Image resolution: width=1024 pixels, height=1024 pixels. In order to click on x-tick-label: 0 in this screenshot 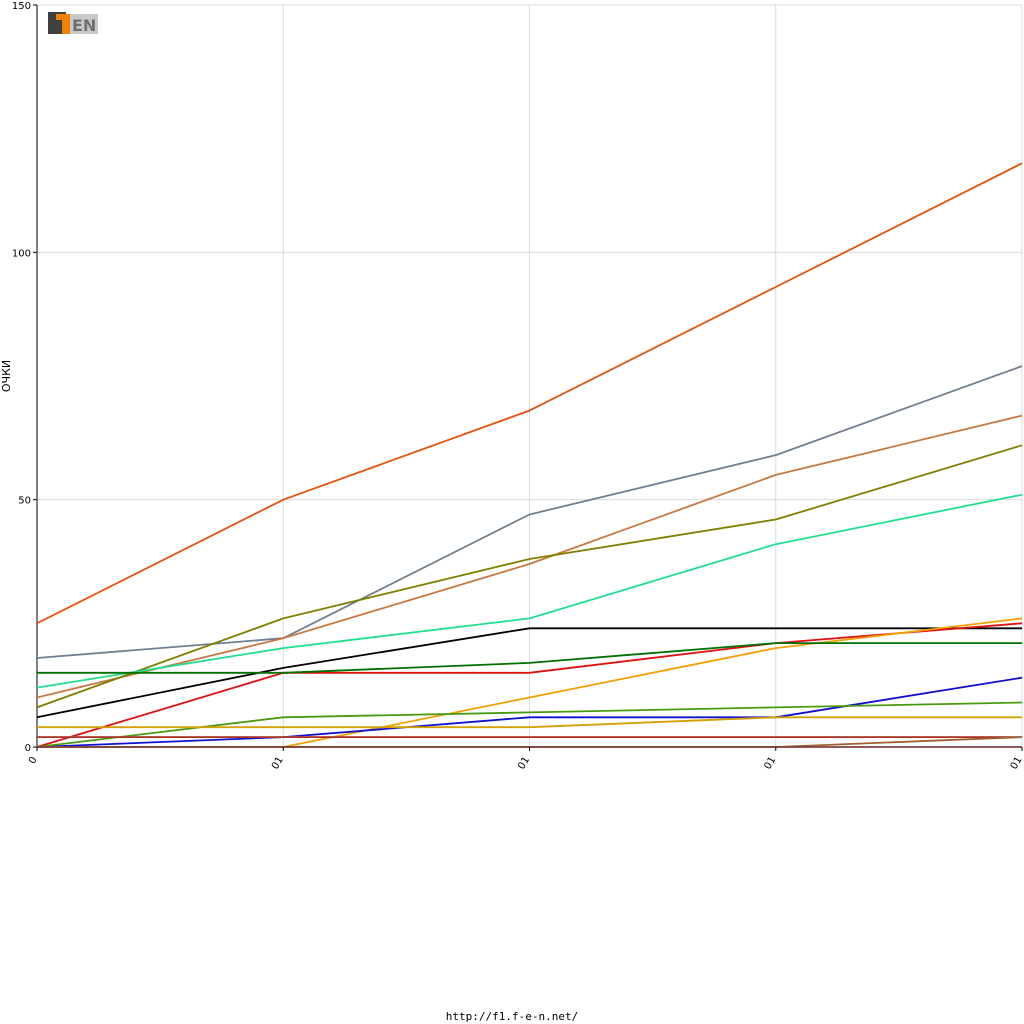, I will do `click(33, 760)`.